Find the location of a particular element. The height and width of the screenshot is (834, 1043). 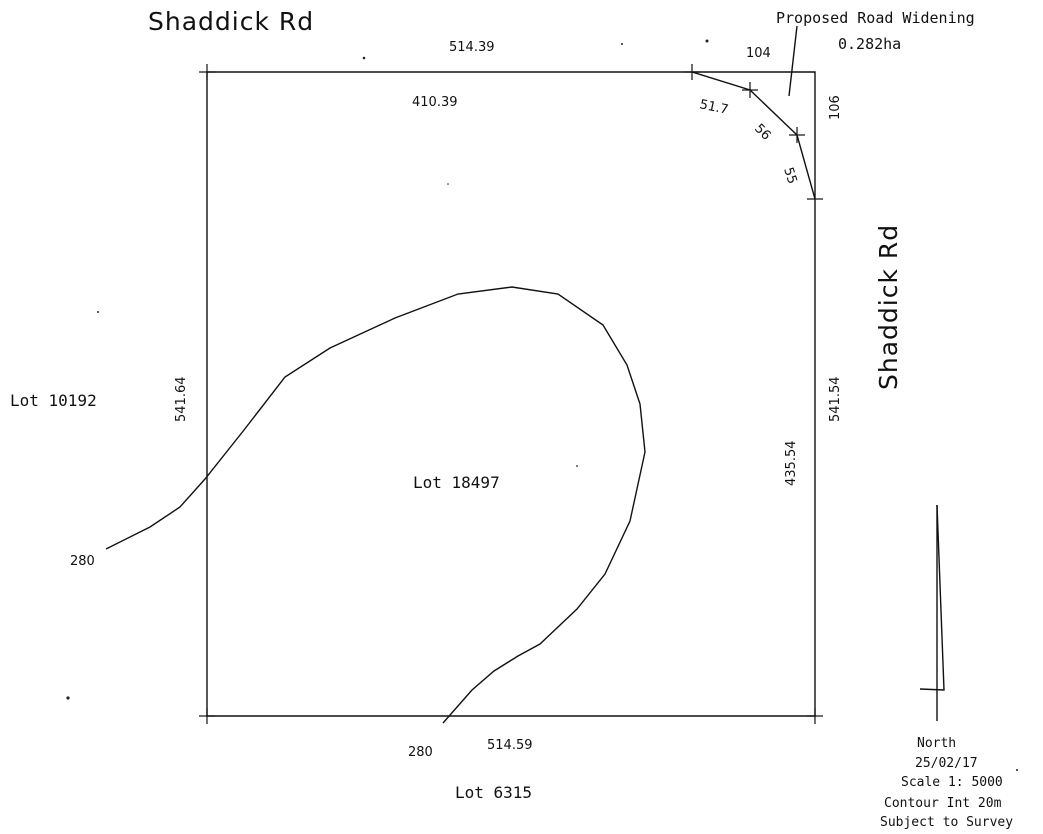

survey-note: Subject to Survey is located at coordinates (946, 822).